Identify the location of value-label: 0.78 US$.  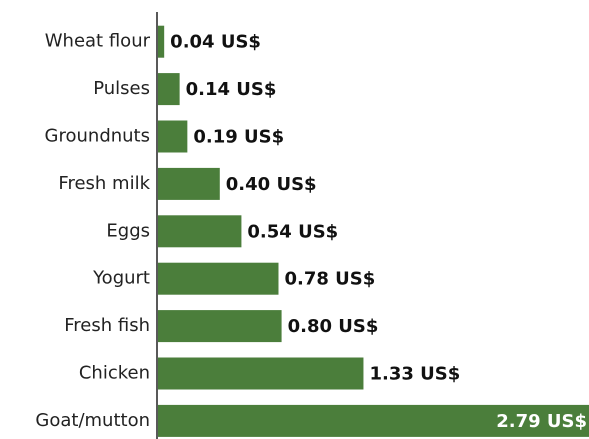
(329, 279).